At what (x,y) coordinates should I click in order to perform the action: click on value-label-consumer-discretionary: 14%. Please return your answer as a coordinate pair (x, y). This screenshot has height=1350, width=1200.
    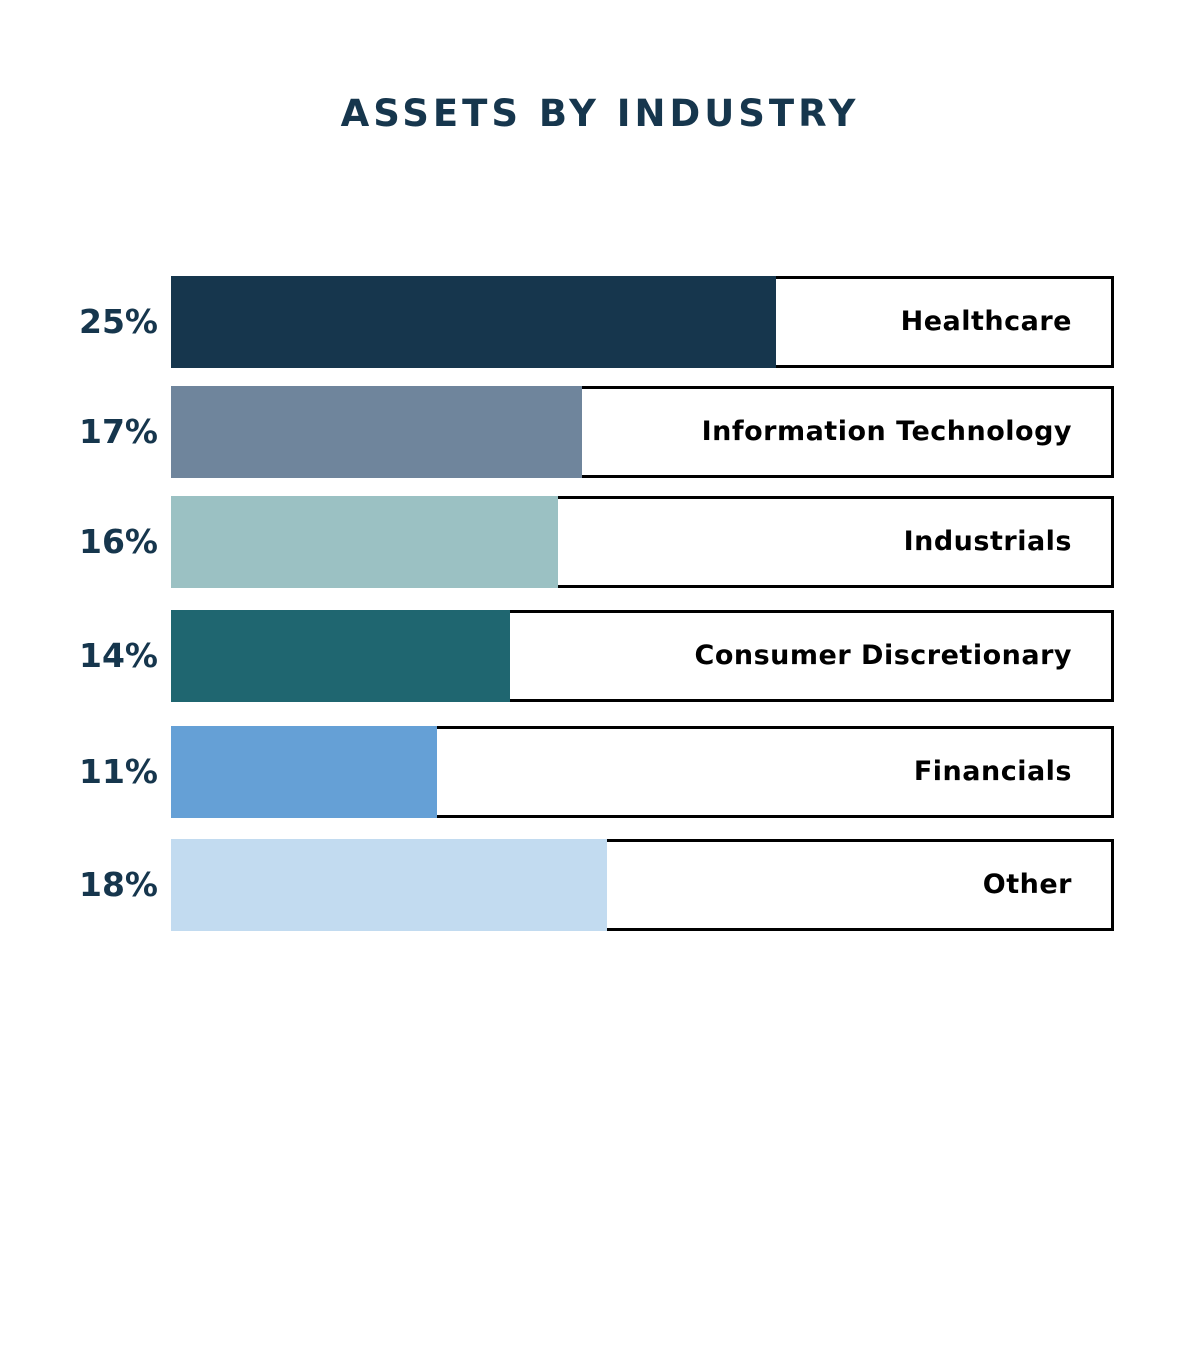
    Looking at the image, I should click on (118, 655).